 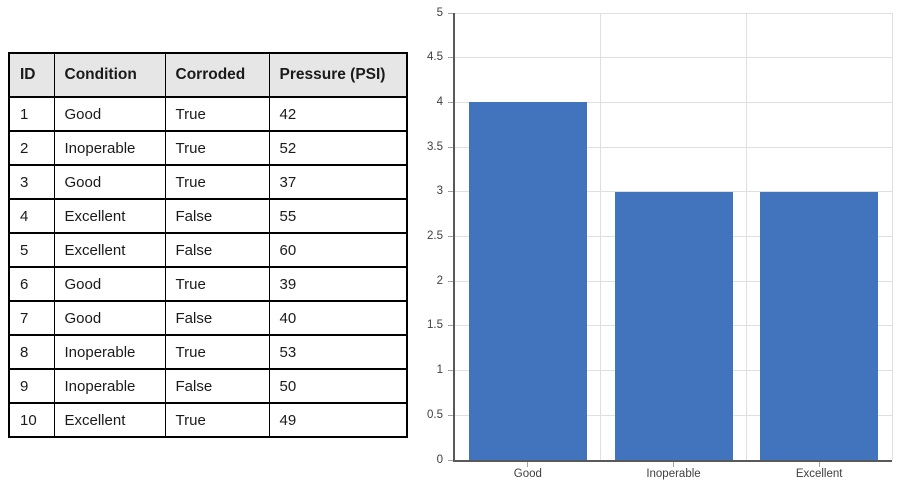 What do you see at coordinates (527, 474) in the screenshot?
I see `x-axis-category-label: Good` at bounding box center [527, 474].